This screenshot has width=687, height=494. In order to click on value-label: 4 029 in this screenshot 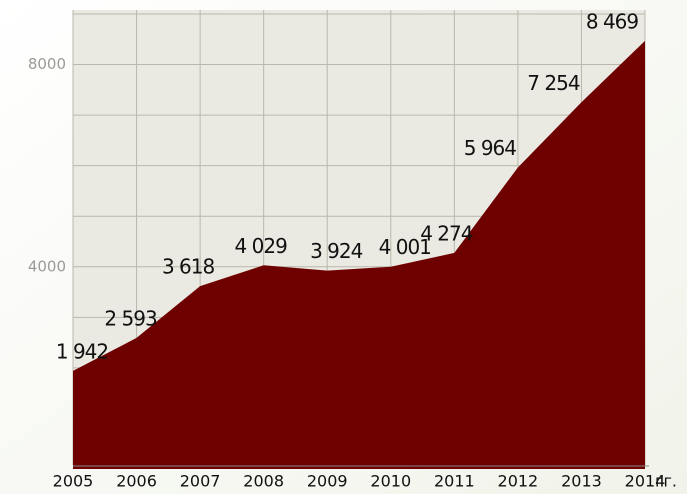, I will do `click(261, 246)`.